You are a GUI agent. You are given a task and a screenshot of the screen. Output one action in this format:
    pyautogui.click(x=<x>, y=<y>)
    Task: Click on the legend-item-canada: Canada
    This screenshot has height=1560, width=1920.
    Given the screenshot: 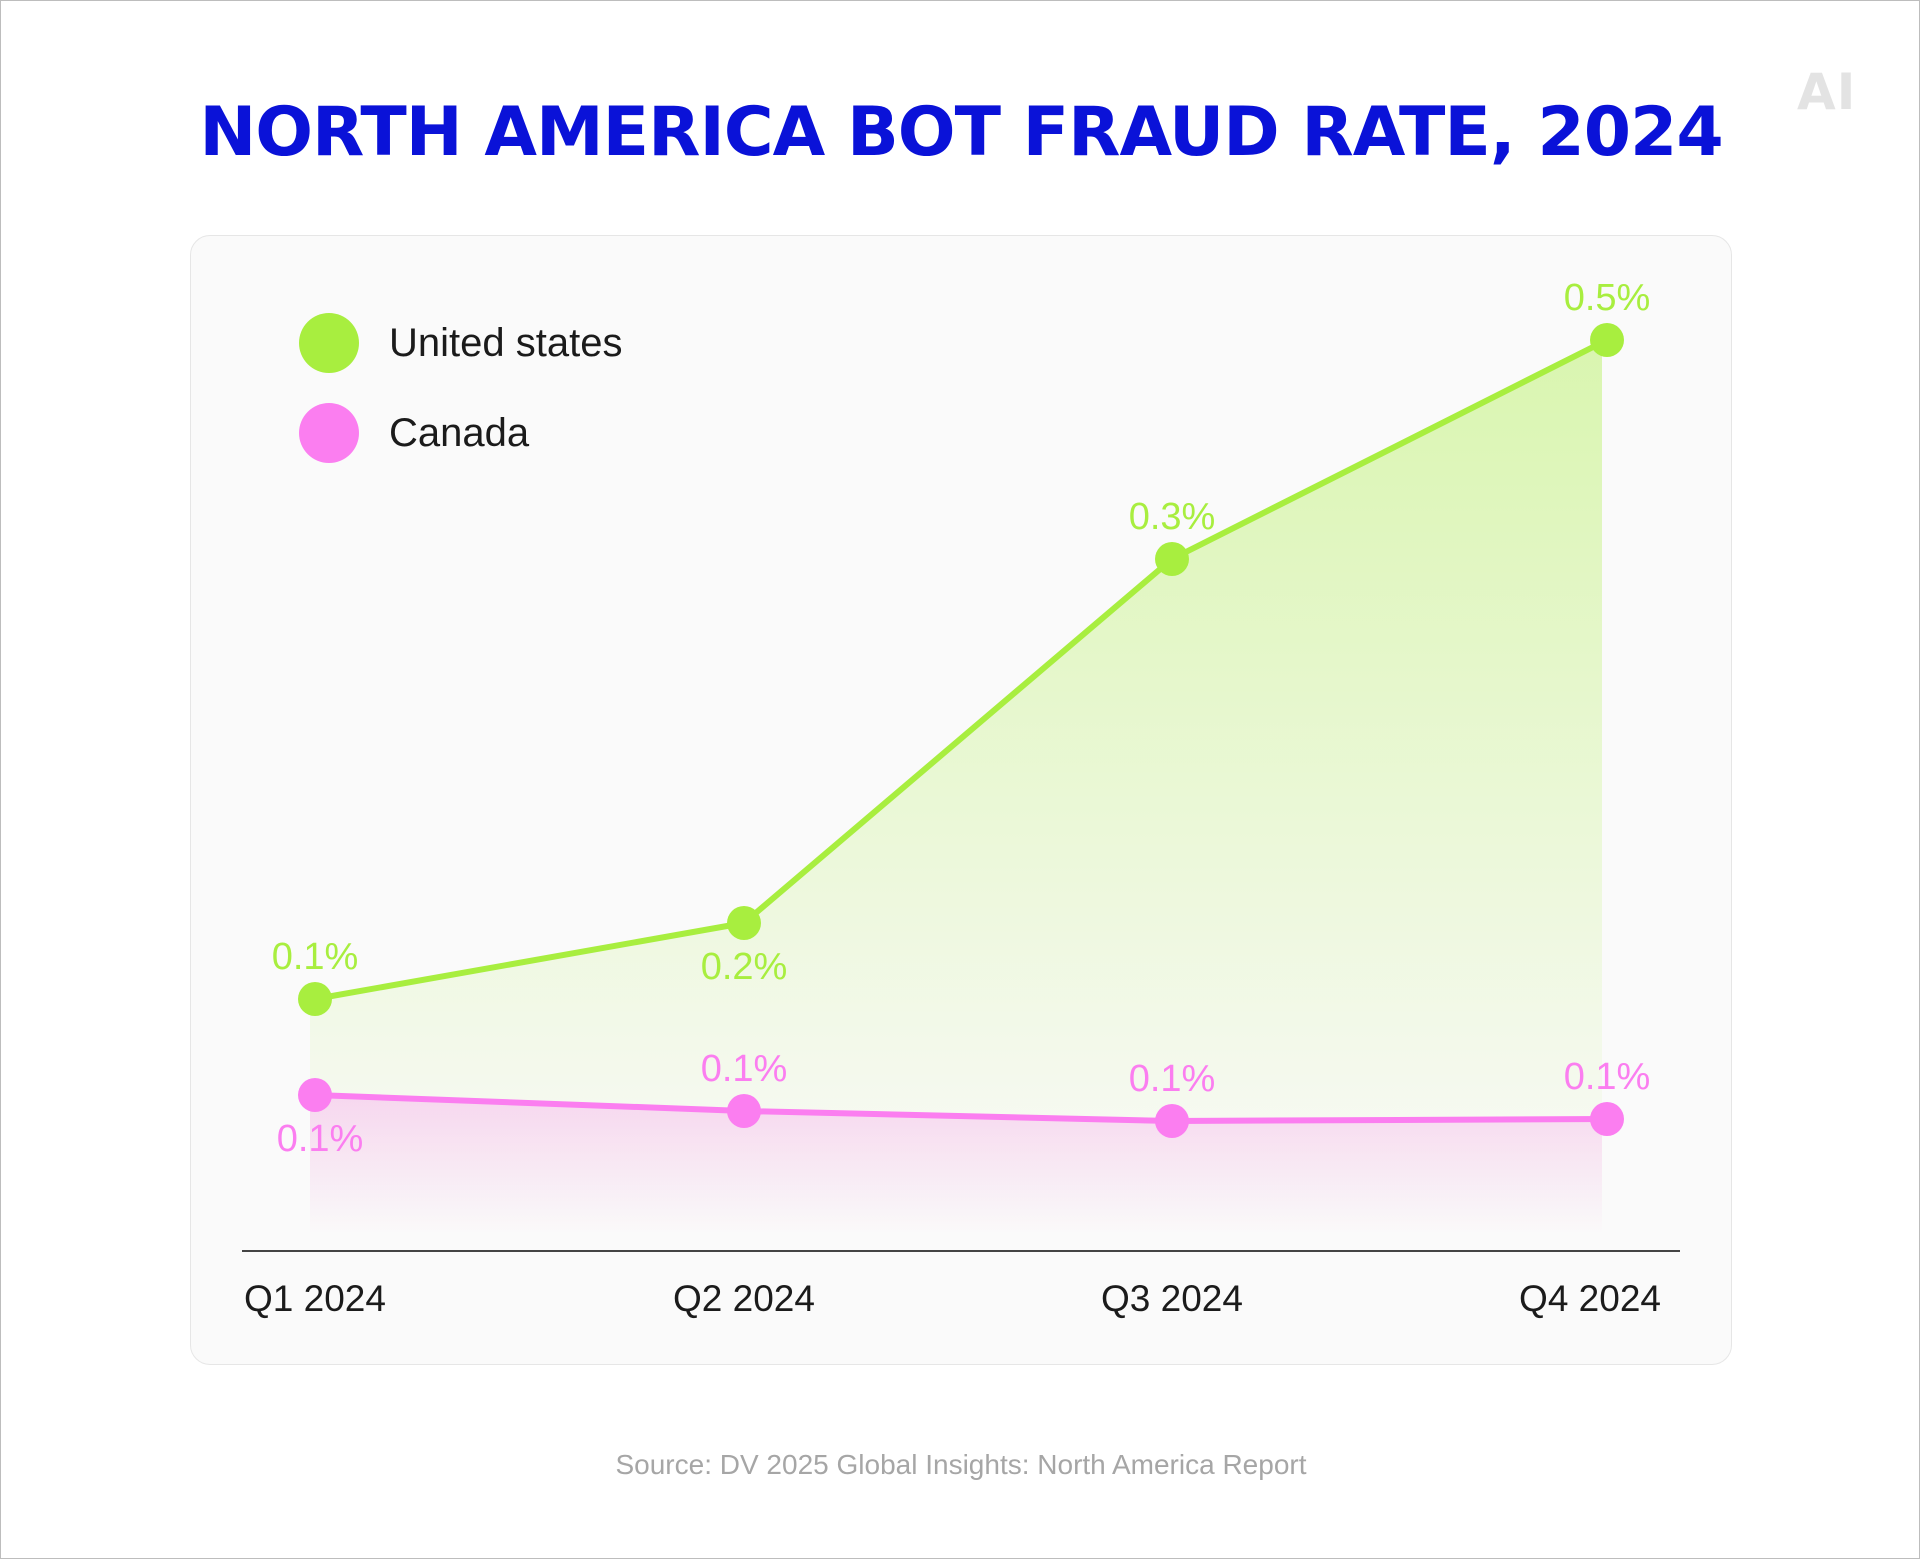 What is the action you would take?
    pyautogui.click(x=414, y=433)
    